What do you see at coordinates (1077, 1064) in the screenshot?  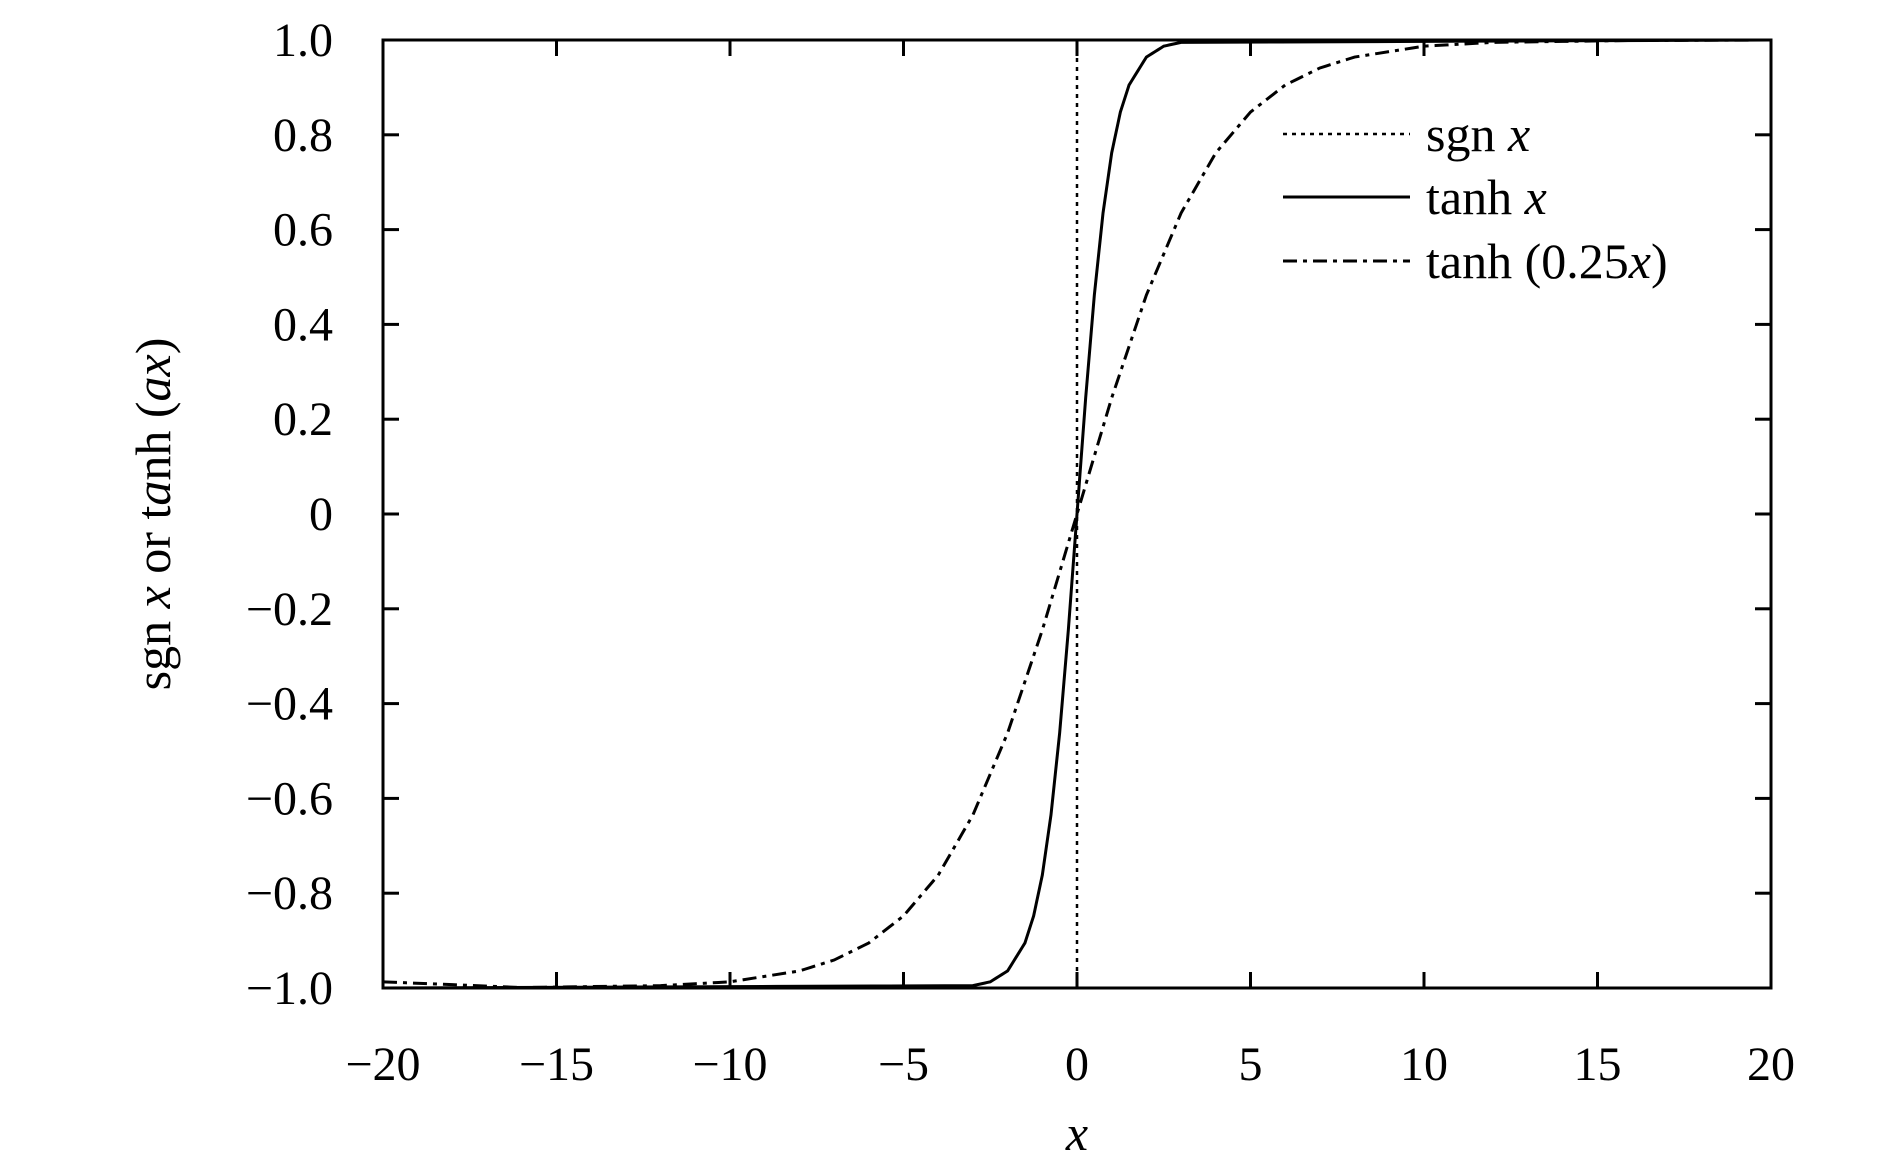 I see `x-tick-label: 0` at bounding box center [1077, 1064].